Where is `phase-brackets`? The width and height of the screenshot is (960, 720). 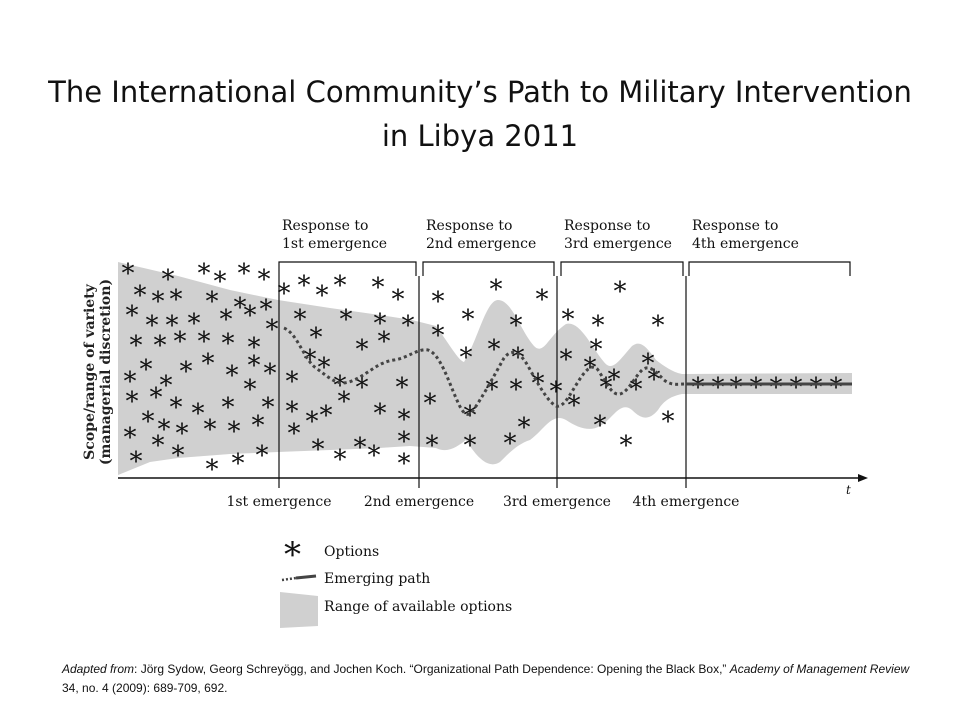
phase-brackets is located at coordinates (564, 268).